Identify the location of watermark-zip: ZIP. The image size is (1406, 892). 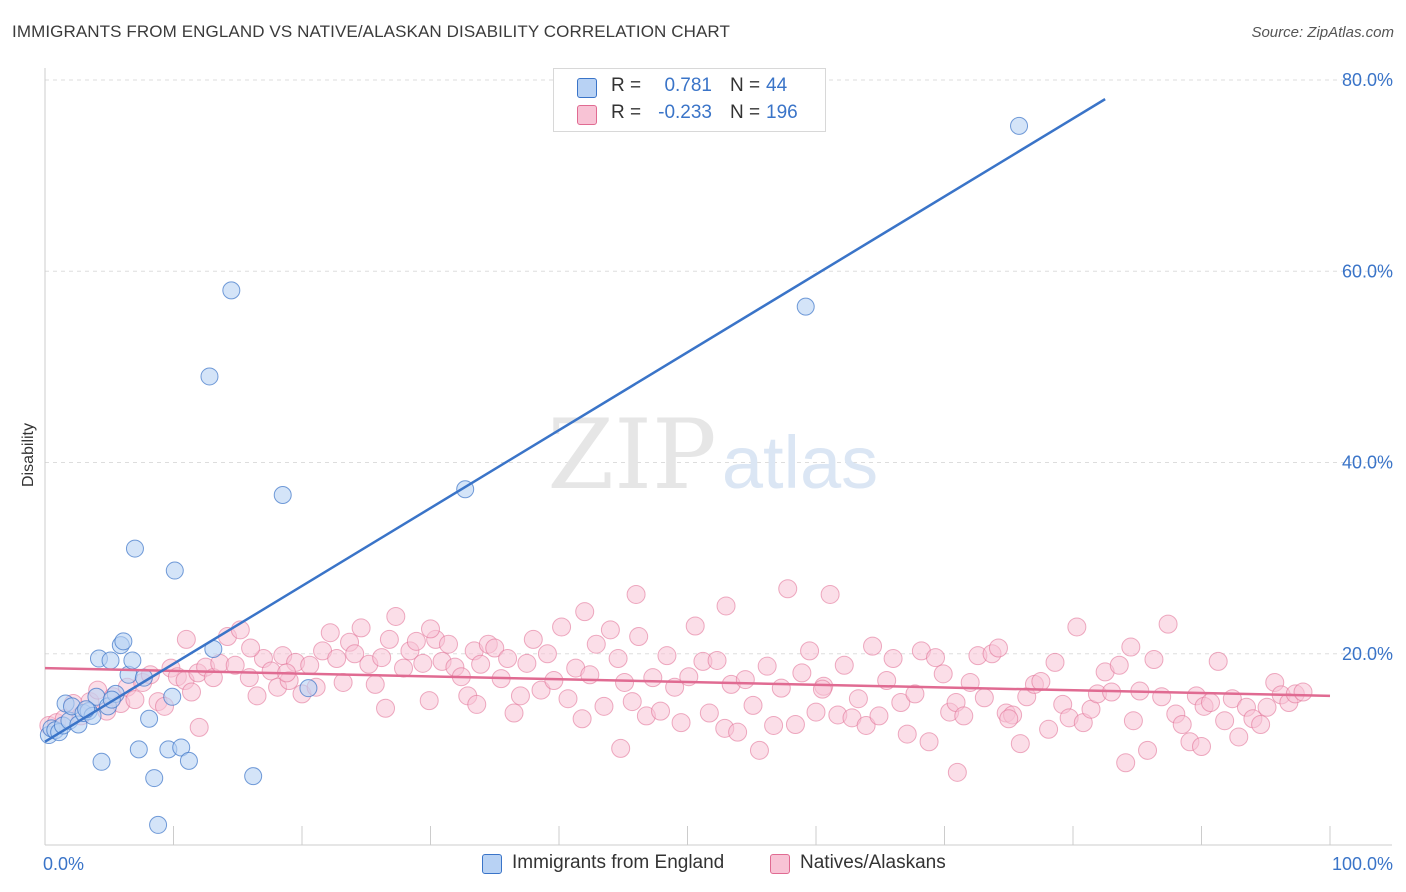
(631, 455).